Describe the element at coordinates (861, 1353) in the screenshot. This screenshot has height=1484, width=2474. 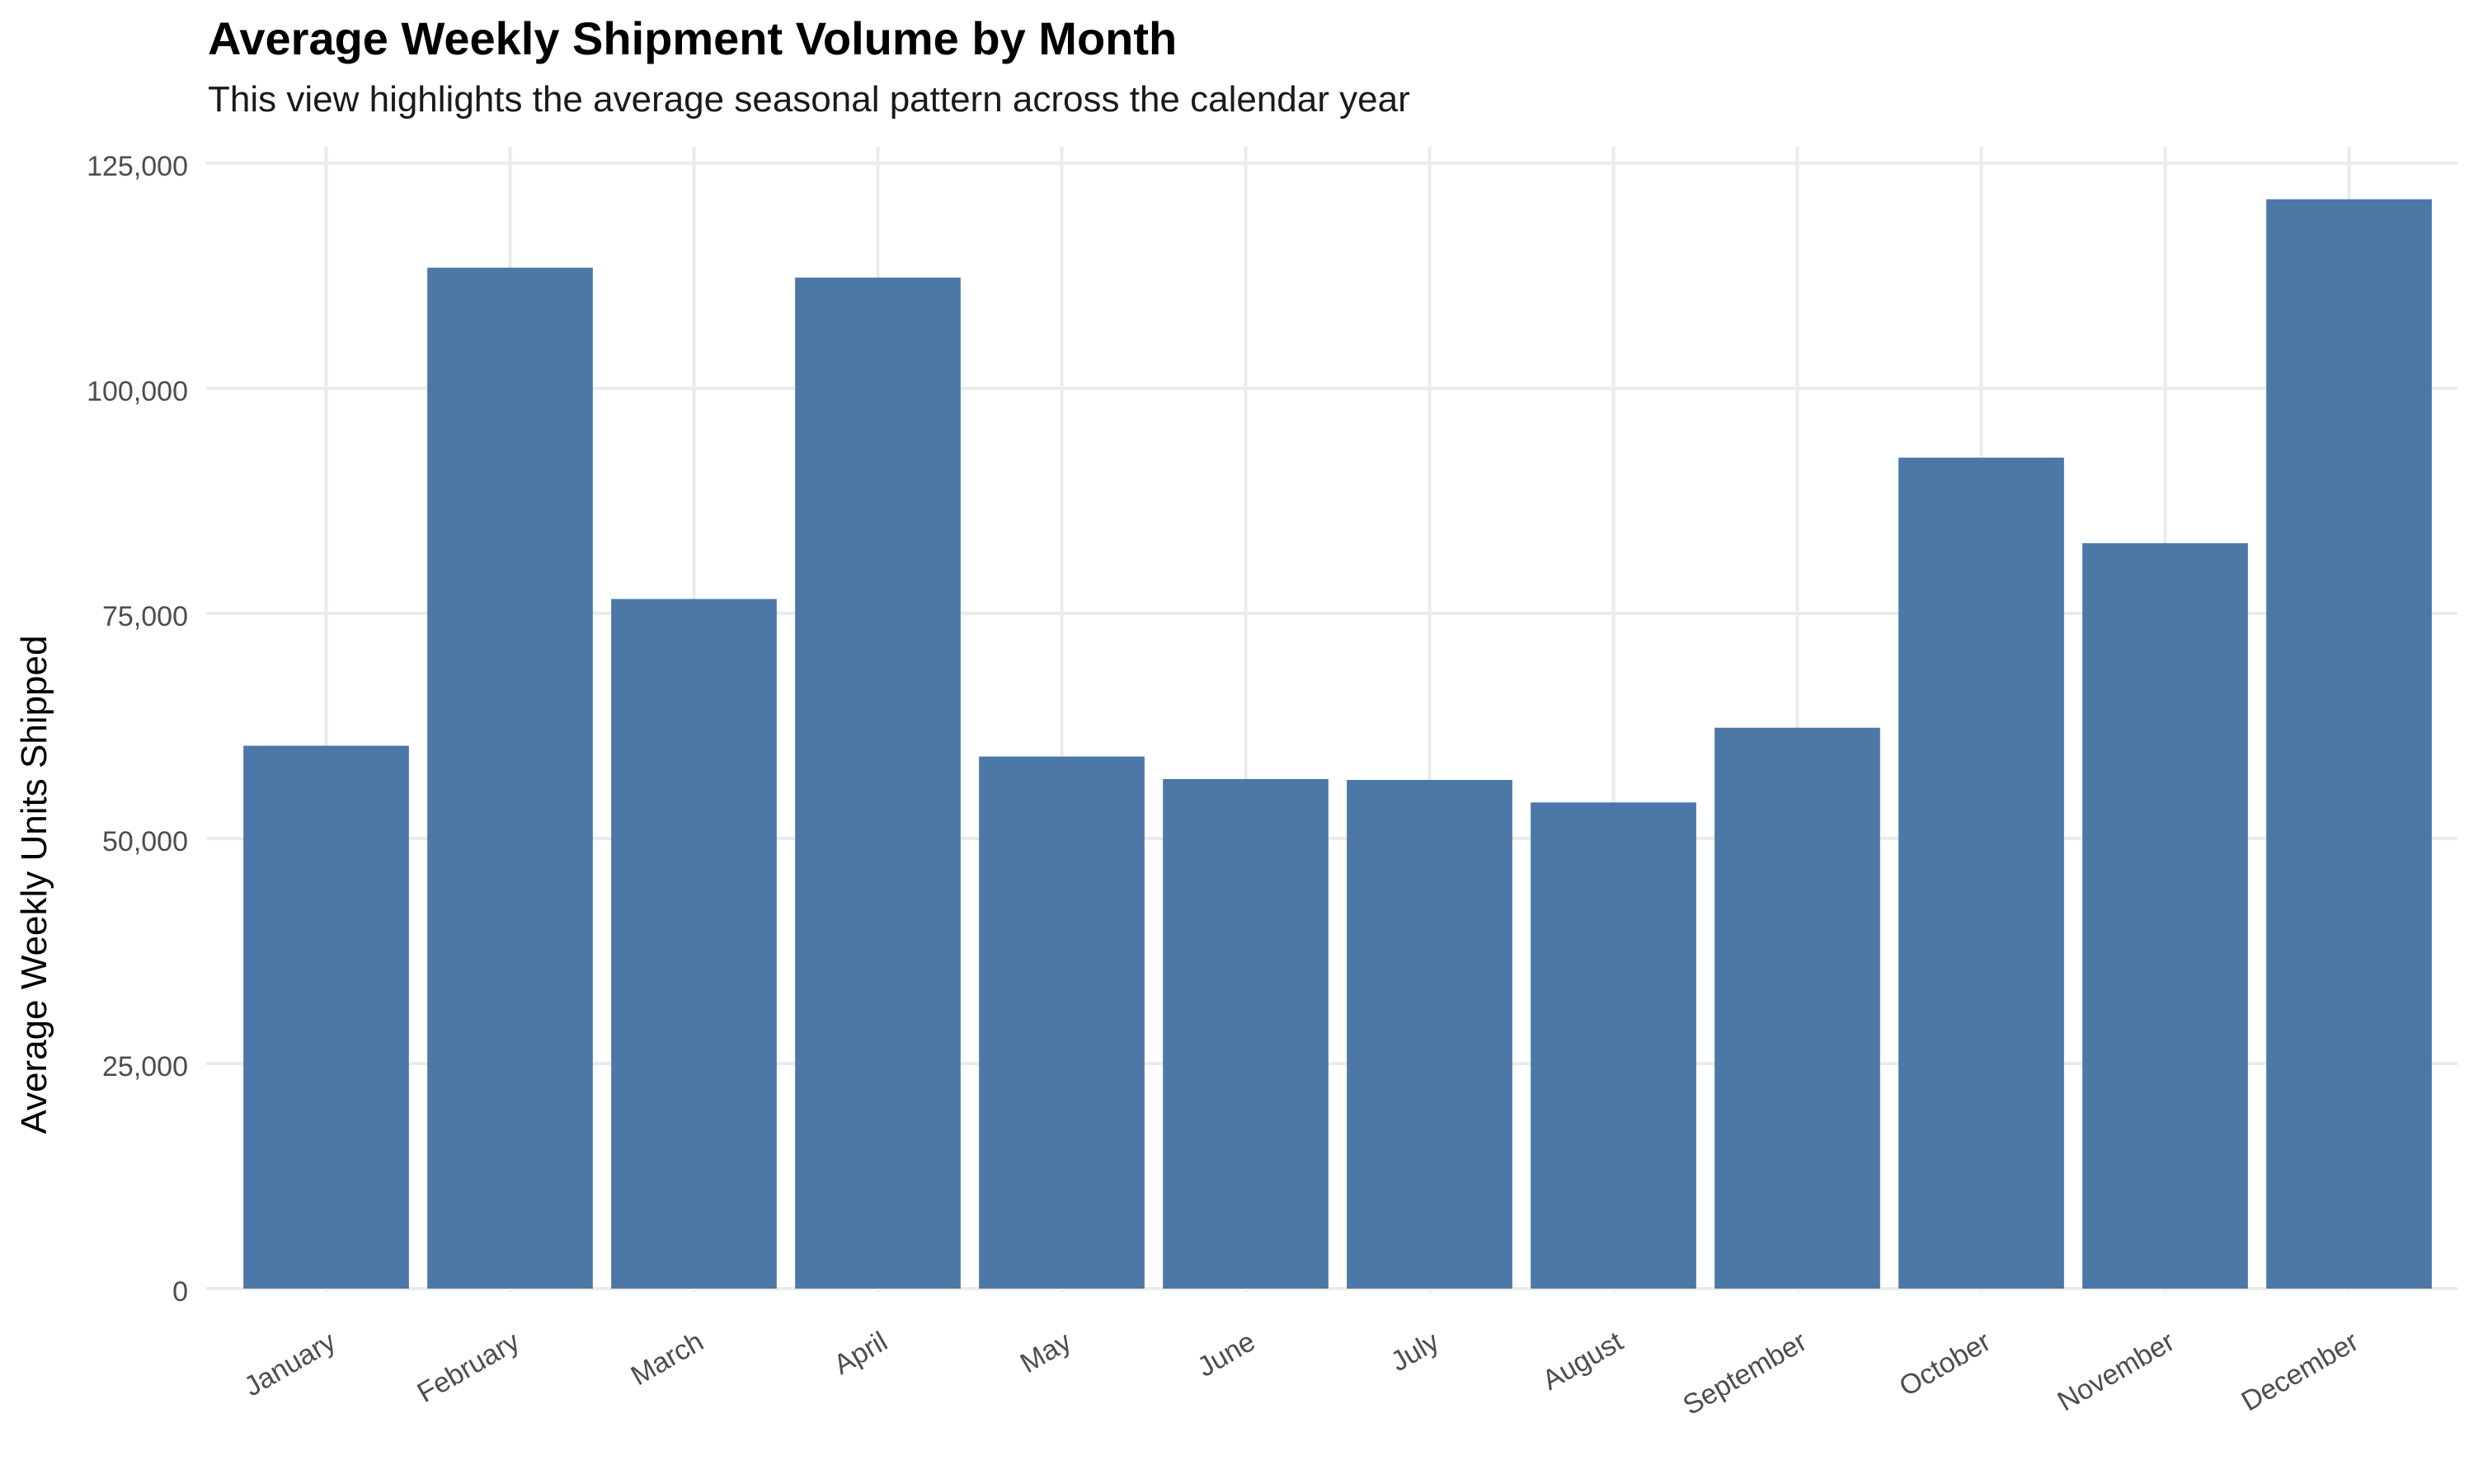
I see `x-tick-label: April` at that location.